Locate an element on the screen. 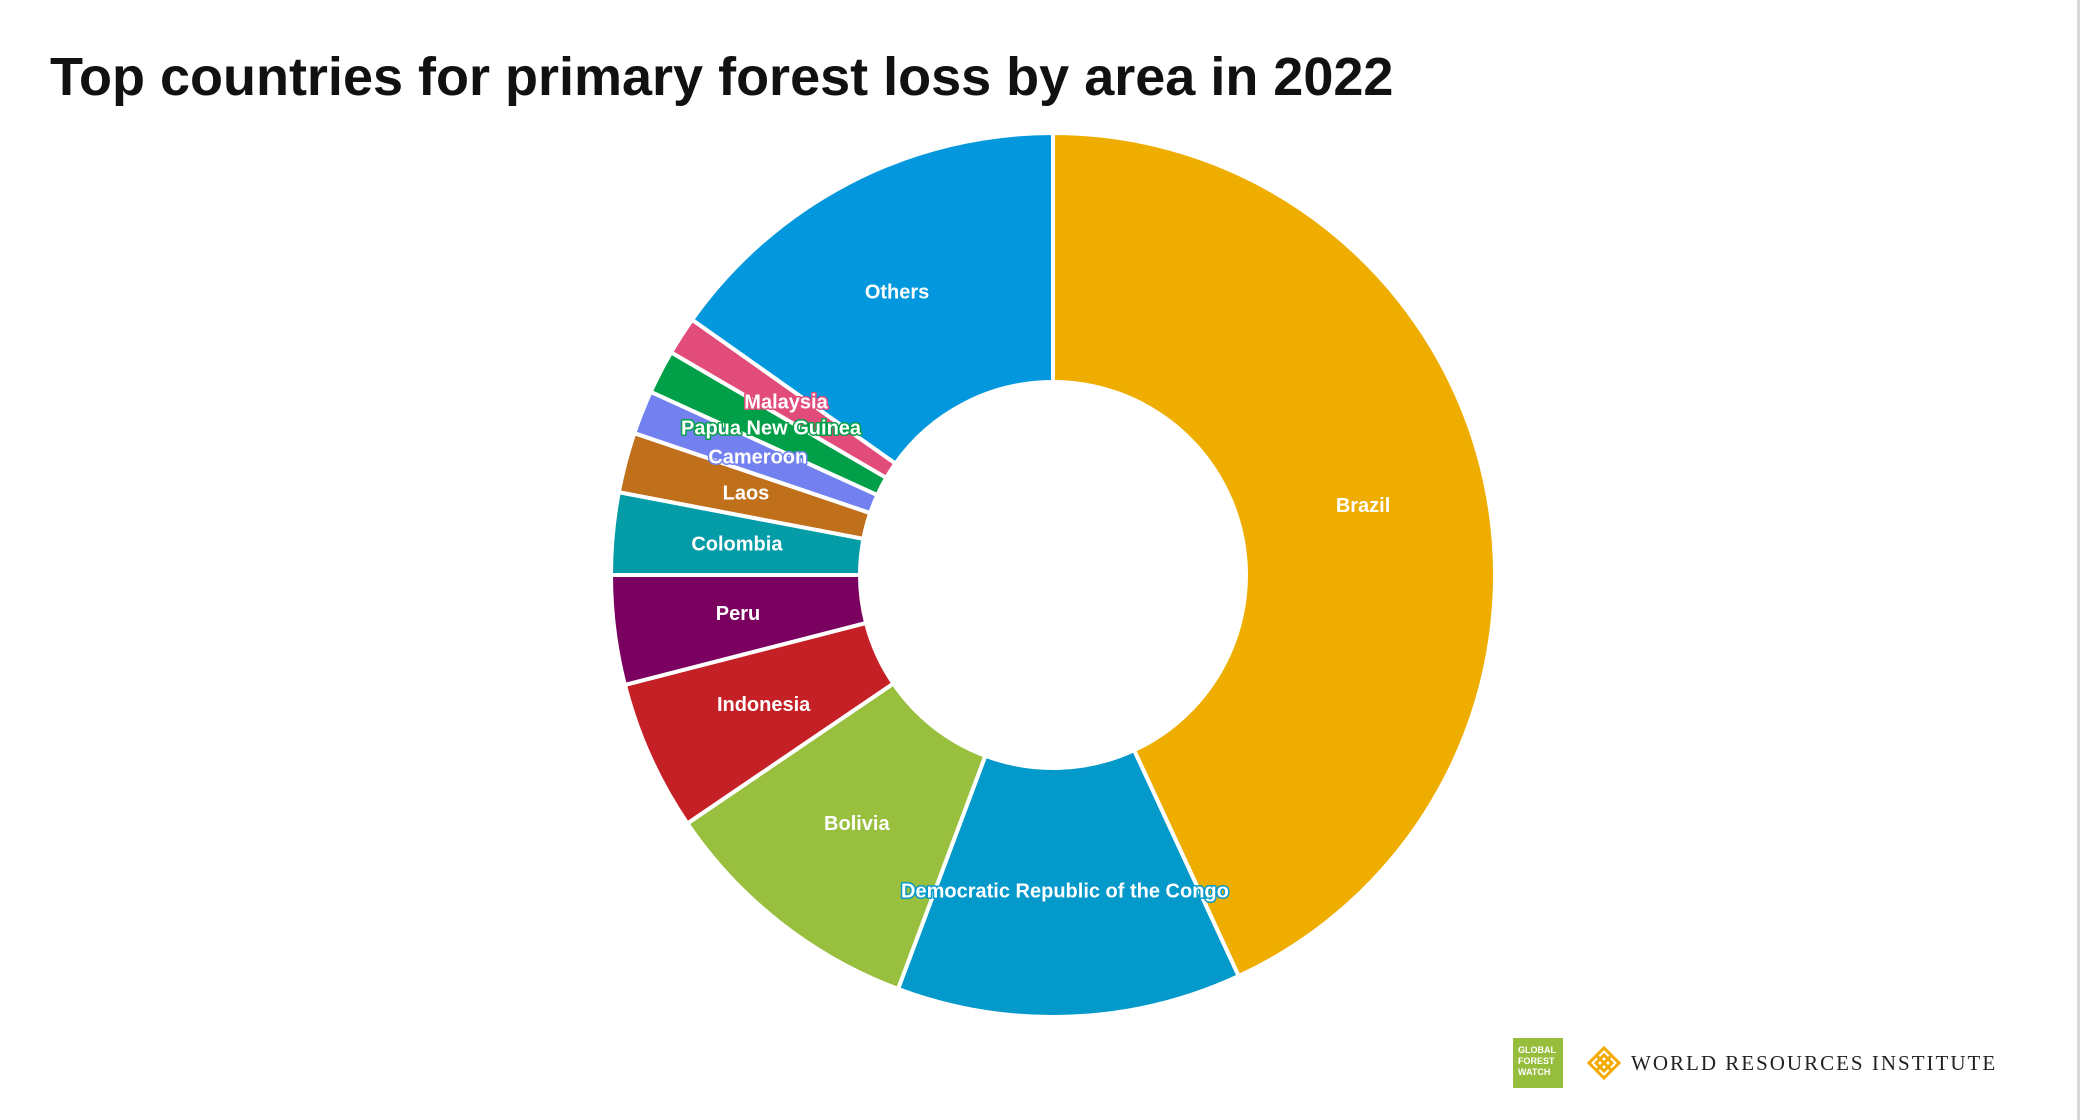  slice-label-colombia: Colombia is located at coordinates (737, 544).